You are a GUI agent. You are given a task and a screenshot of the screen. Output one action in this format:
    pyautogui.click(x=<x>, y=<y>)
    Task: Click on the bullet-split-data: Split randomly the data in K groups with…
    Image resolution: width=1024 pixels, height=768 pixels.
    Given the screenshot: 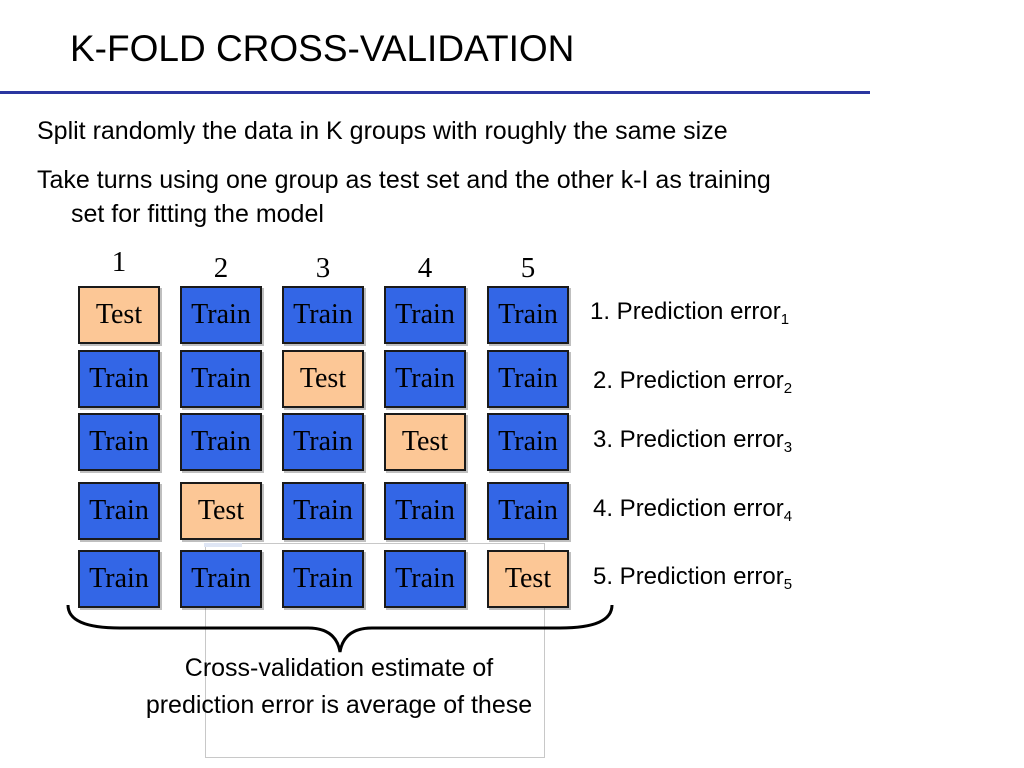 What is the action you would take?
    pyautogui.click(x=382, y=131)
    